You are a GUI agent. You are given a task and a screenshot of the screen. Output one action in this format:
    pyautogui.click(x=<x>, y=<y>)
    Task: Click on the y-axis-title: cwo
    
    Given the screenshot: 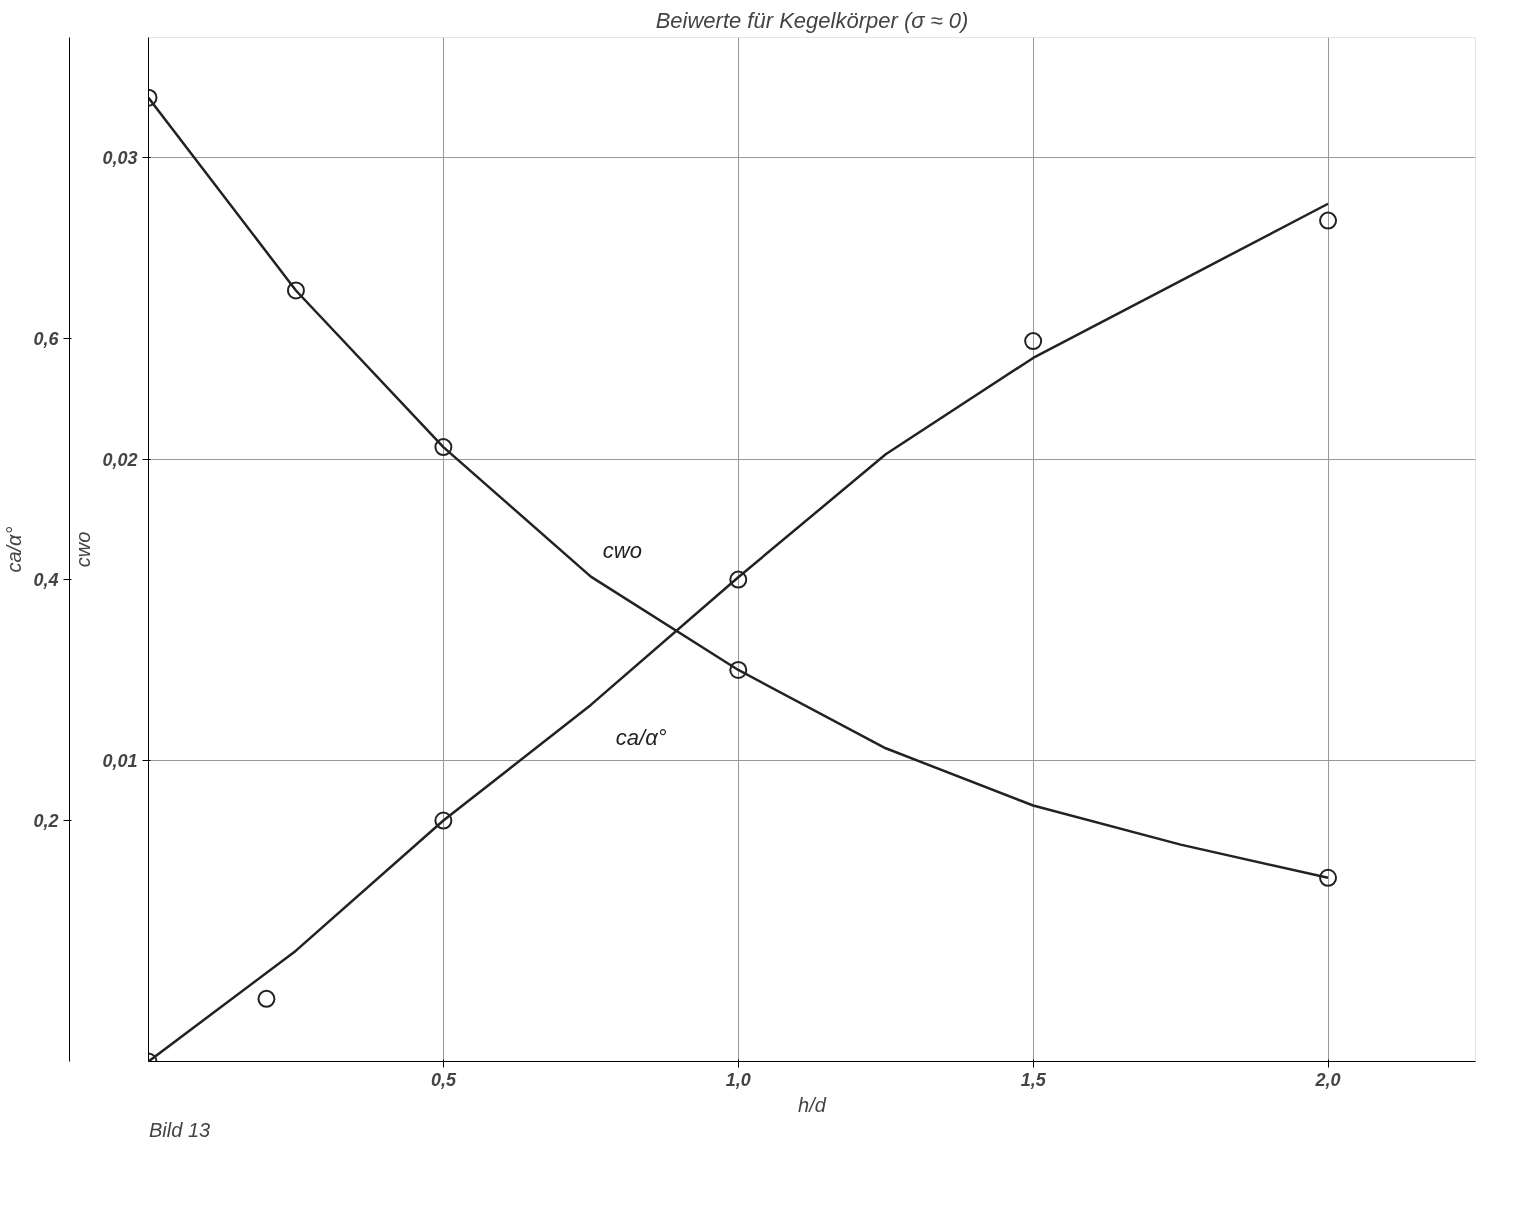 What is the action you would take?
    pyautogui.click(x=83, y=549)
    